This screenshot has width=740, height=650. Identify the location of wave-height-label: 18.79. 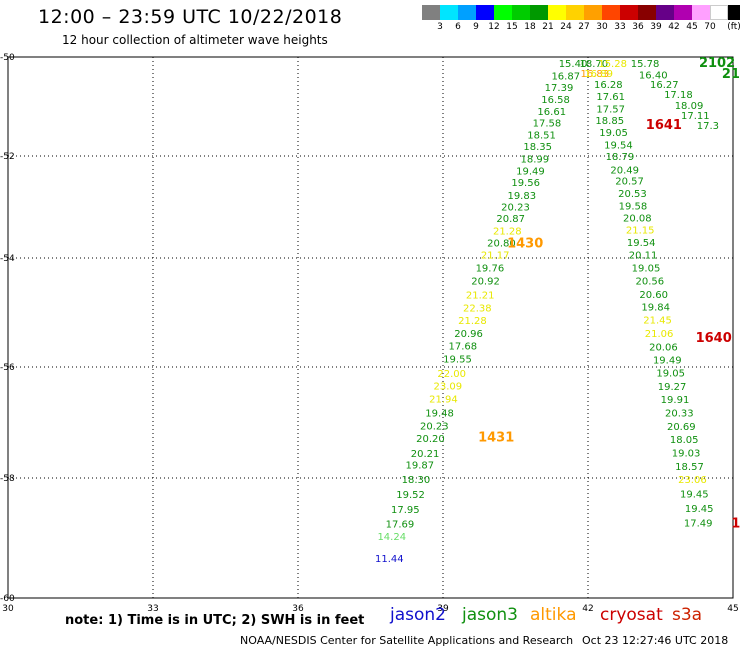
(620, 157).